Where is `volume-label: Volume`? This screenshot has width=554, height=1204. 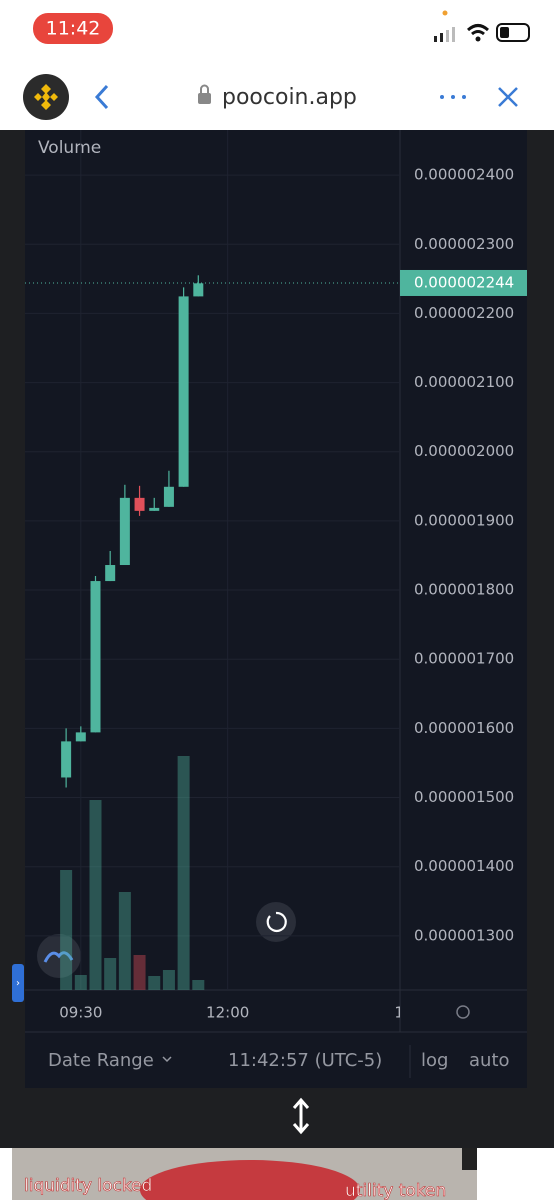
volume-label: Volume is located at coordinates (69, 148).